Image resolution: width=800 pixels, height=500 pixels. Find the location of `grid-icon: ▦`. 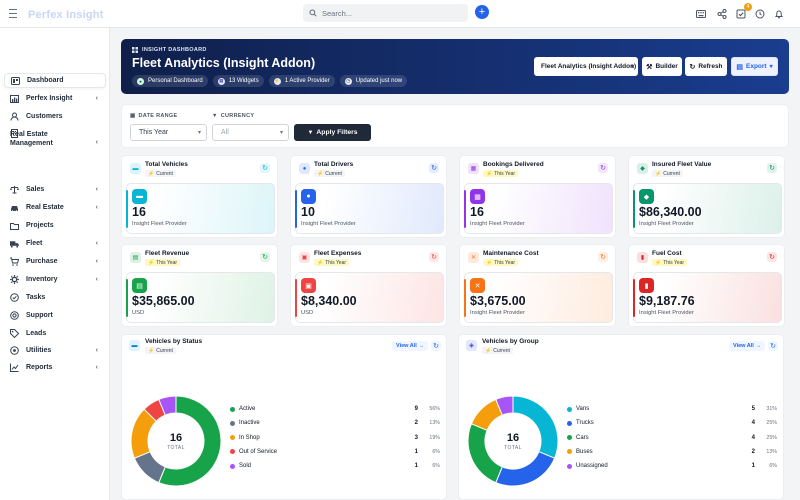

grid-icon: ▦ is located at coordinates (221, 81).